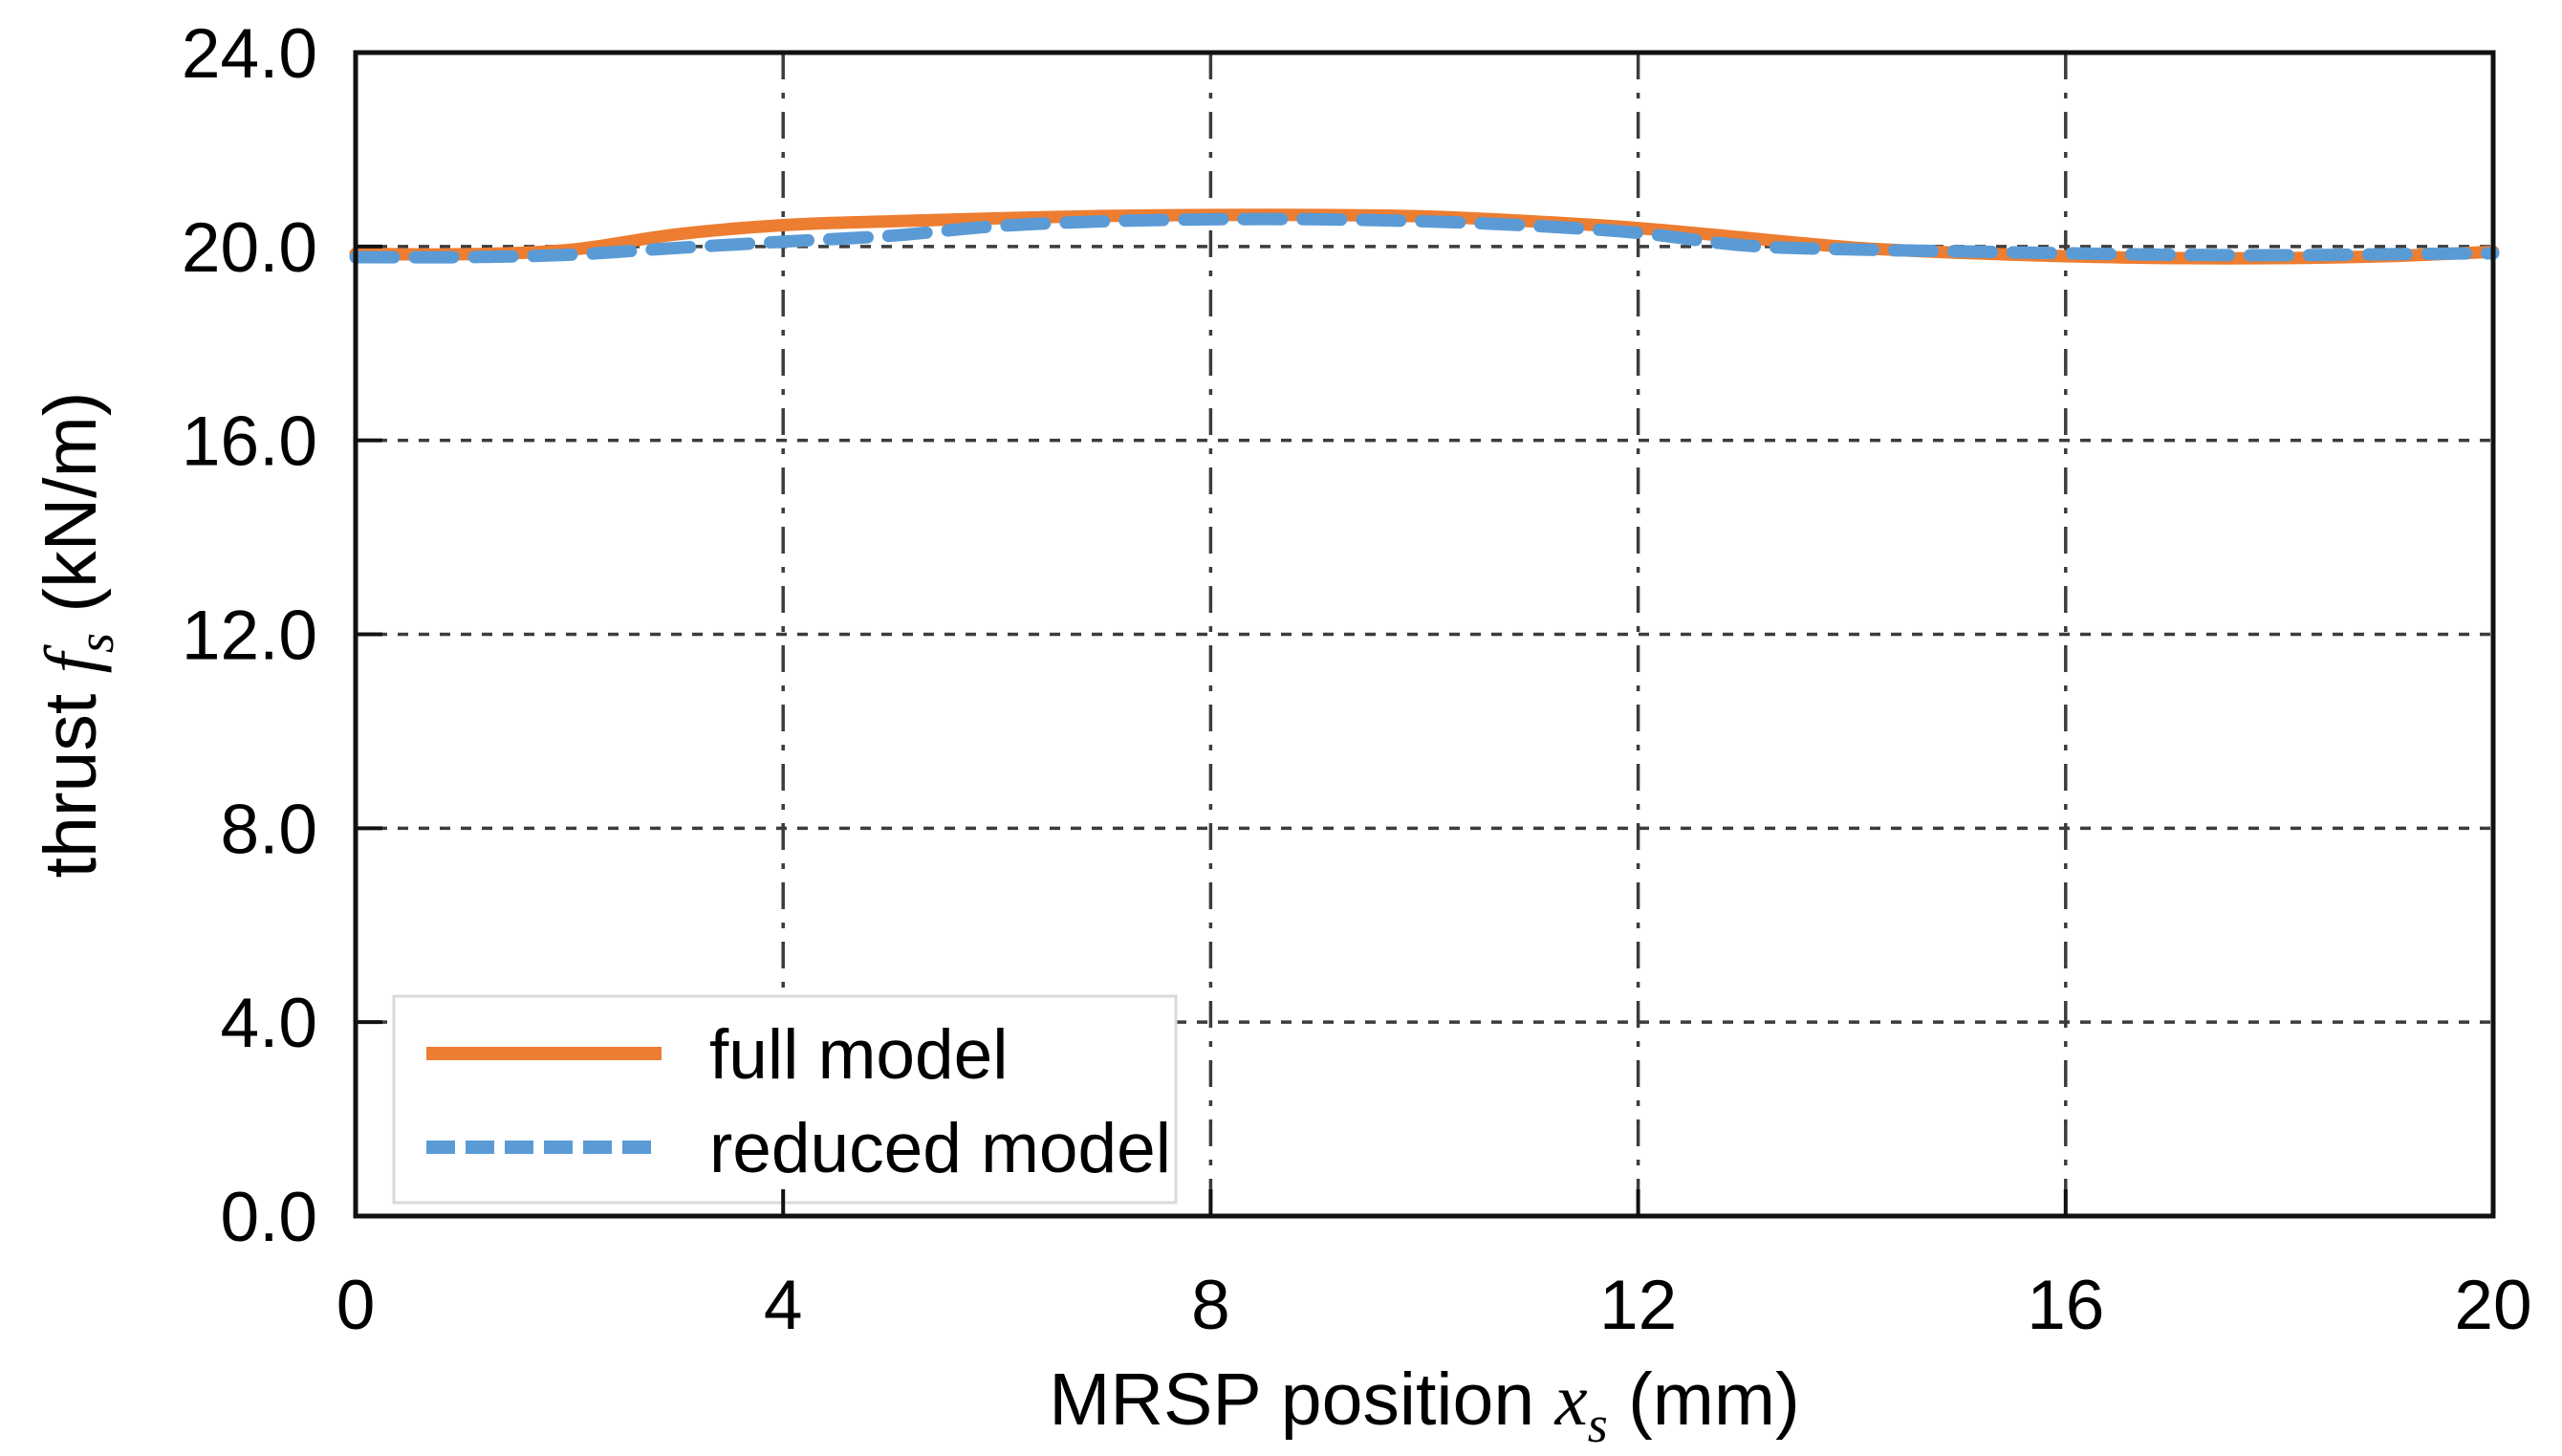  Describe the element at coordinates (269, 1024) in the screenshot. I see `y-tick-label: 4.0` at that location.